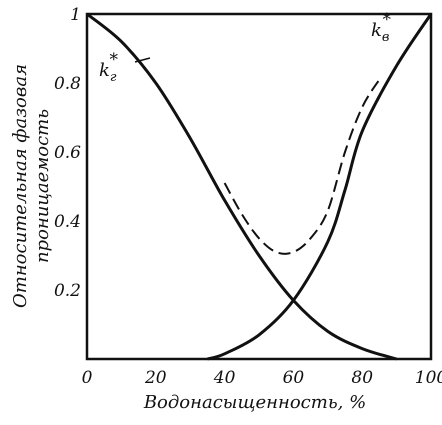 The image size is (442, 425). What do you see at coordinates (109, 67) in the screenshot?
I see `gas-curve-label: kг*` at bounding box center [109, 67].